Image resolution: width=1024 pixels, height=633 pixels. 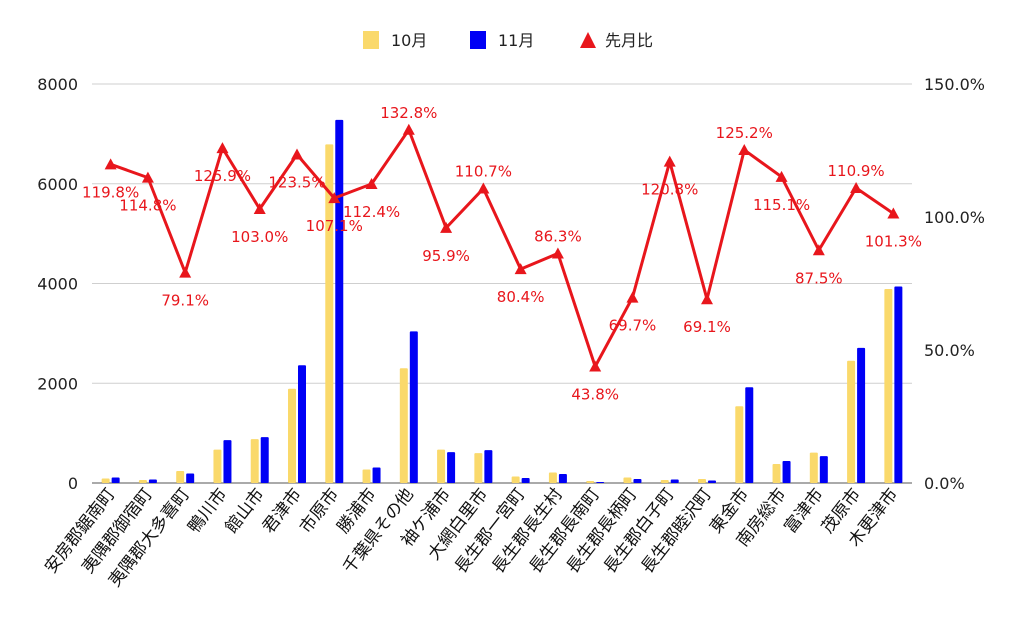 I want to click on ratio-data-label: 112.4%, so click(x=371, y=212).